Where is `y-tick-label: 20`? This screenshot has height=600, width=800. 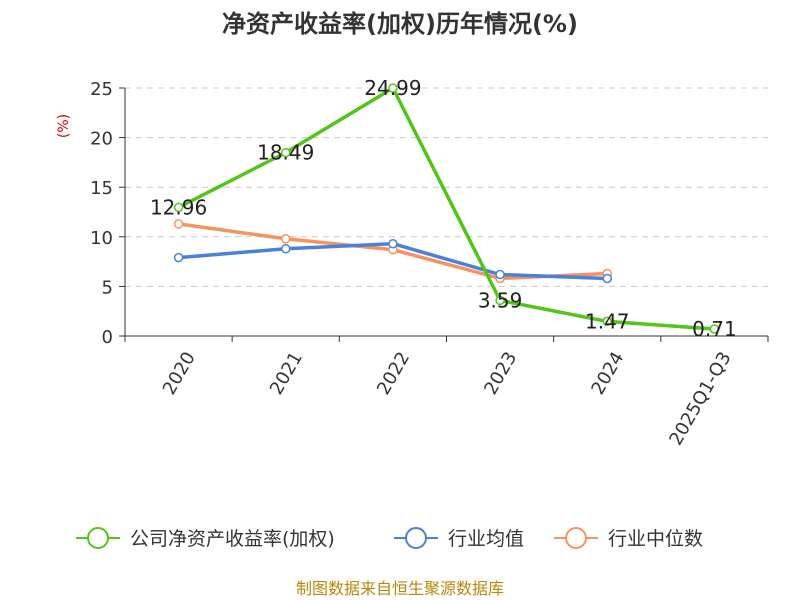
y-tick-label: 20 is located at coordinates (101, 139).